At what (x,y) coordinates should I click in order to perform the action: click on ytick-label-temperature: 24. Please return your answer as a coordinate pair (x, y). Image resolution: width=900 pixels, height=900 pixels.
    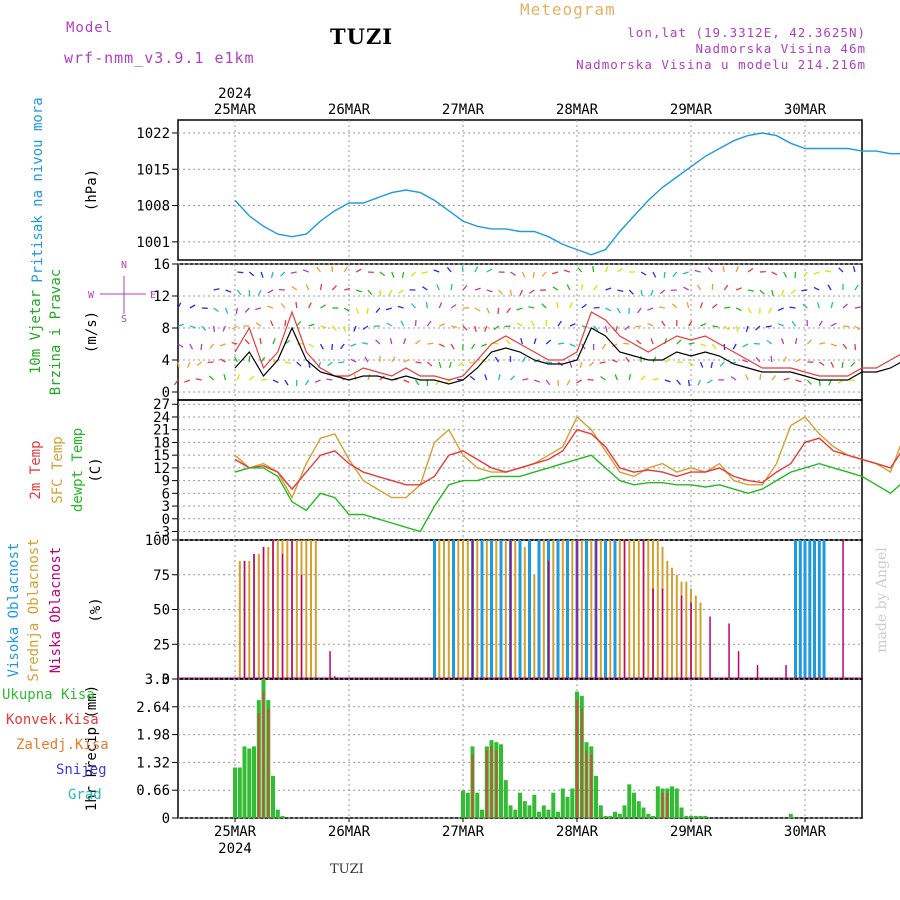
    Looking at the image, I should click on (161, 418).